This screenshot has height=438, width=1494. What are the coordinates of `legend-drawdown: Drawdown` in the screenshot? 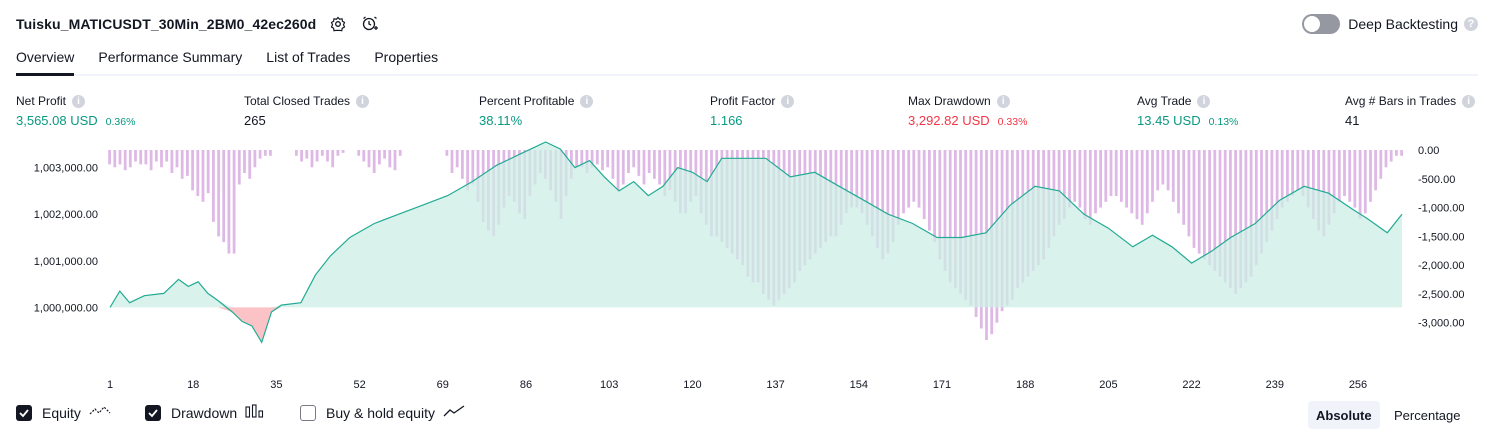 It's located at (205, 412).